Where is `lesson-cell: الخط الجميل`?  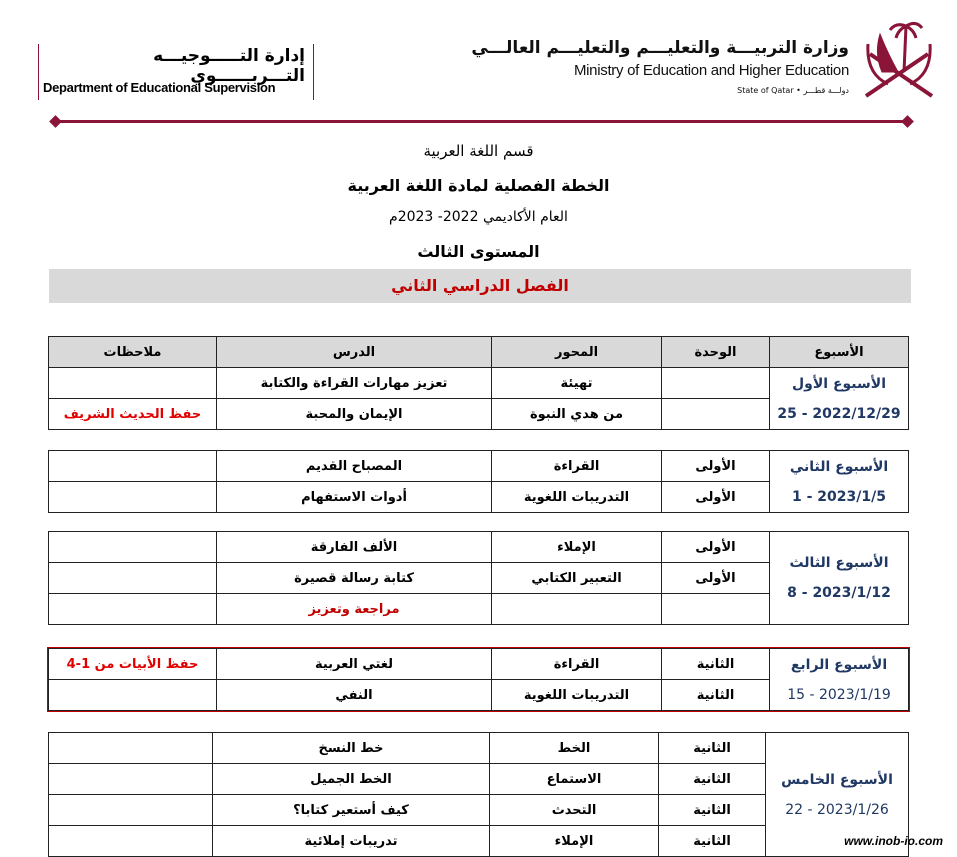
lesson-cell: الخط الجميل is located at coordinates (351, 779).